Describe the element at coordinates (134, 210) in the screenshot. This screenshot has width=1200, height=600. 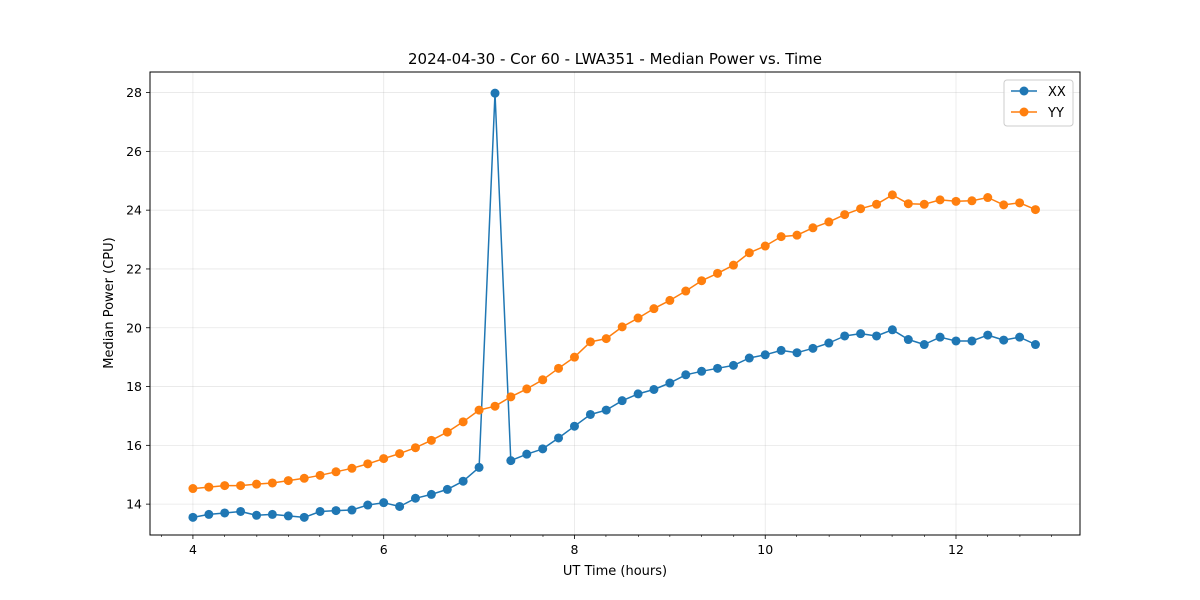
I see `y-tick-label: 24` at that location.